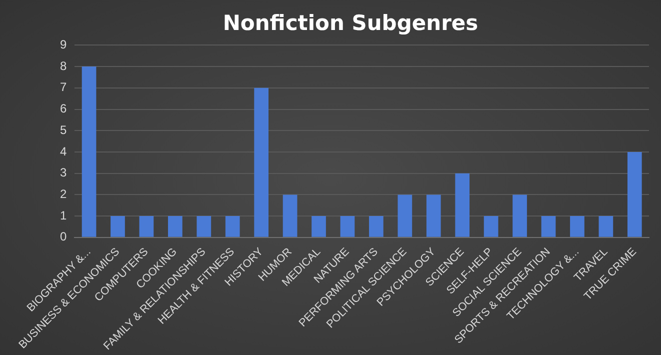 Image resolution: width=661 pixels, height=355 pixels. Describe the element at coordinates (63, 173) in the screenshot. I see `y-tick-label: 3` at that location.